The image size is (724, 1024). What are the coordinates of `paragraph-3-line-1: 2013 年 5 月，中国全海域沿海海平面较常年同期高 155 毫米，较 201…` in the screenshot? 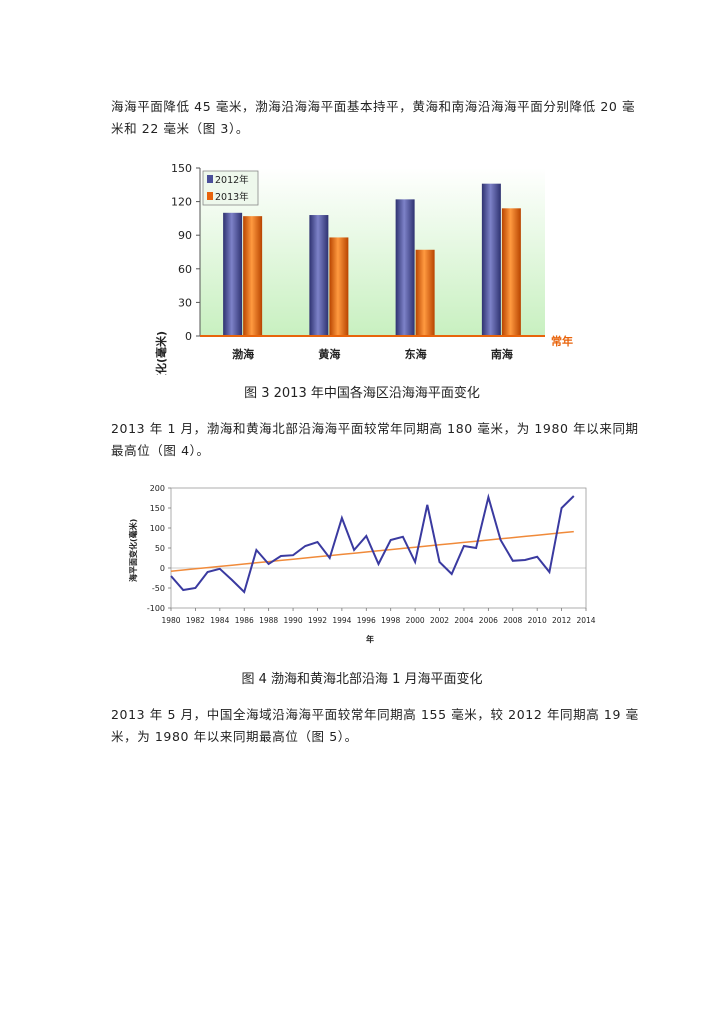 It's located at (375, 714).